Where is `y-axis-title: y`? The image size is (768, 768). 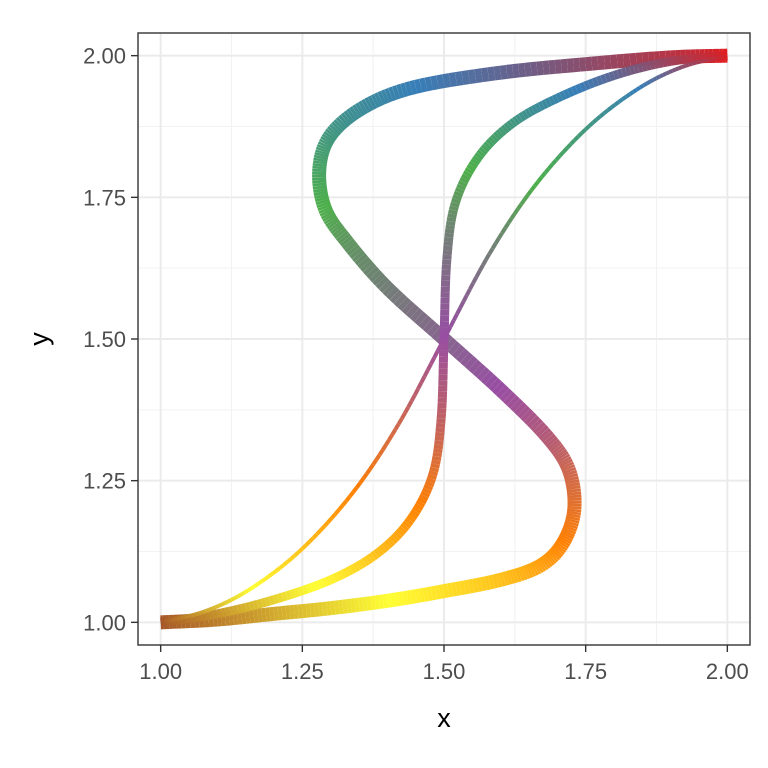
y-axis-title: y is located at coordinates (39, 339).